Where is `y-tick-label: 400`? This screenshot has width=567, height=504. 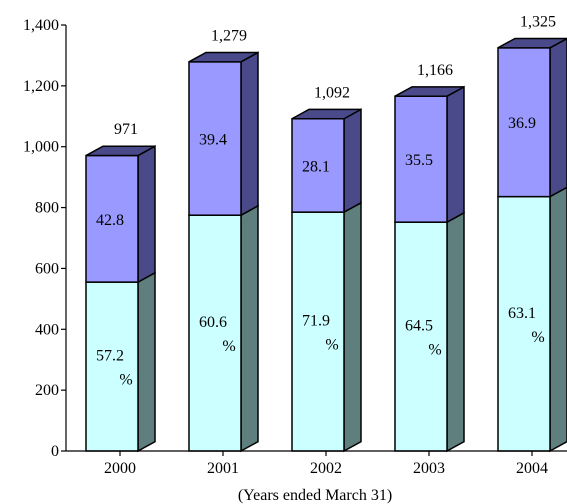
y-tick-label: 400 is located at coordinates (47, 329).